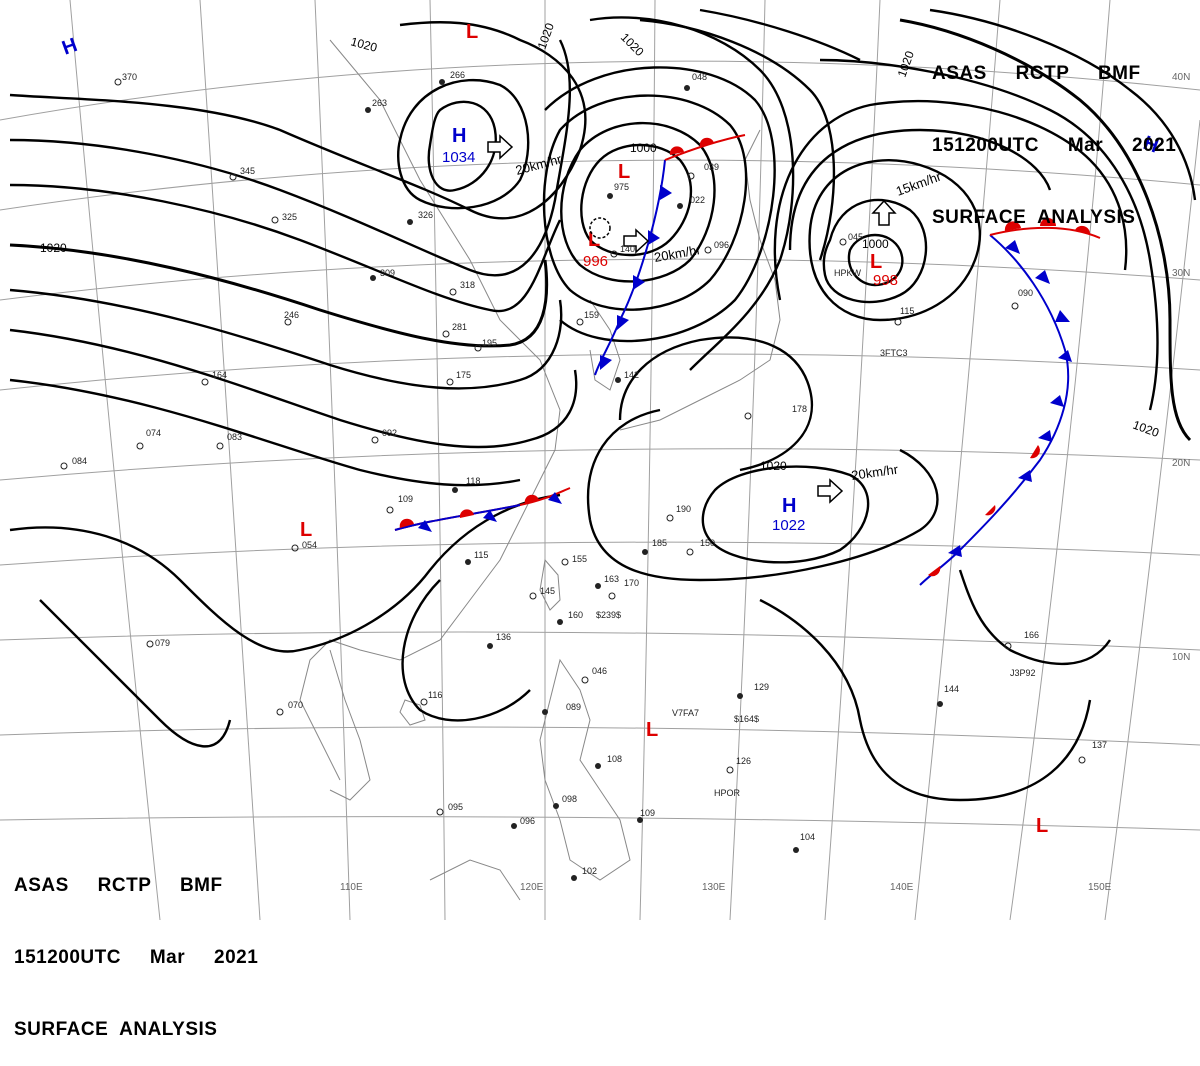 This screenshot has height=1066, width=1200. I want to click on station-id: V7FA7, so click(685, 713).